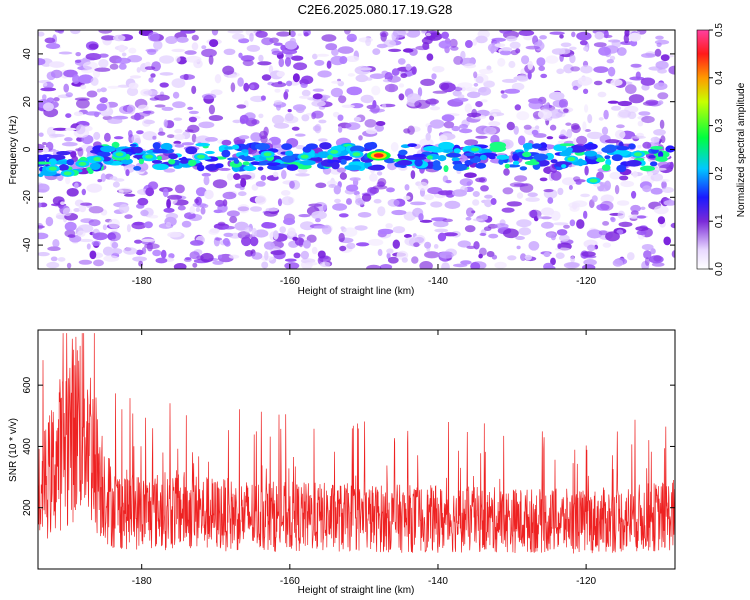 Image resolution: width=750 pixels, height=600 pixels. Describe the element at coordinates (586, 281) in the screenshot. I see `x-tick-label: -120` at that location.